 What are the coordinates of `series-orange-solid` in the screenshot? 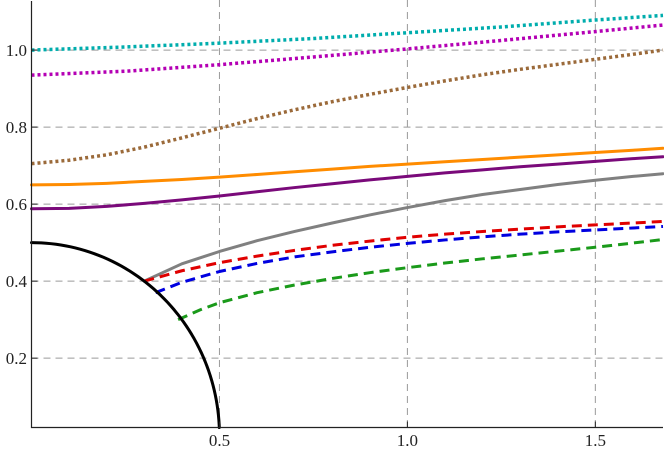 It's located at (347, 166).